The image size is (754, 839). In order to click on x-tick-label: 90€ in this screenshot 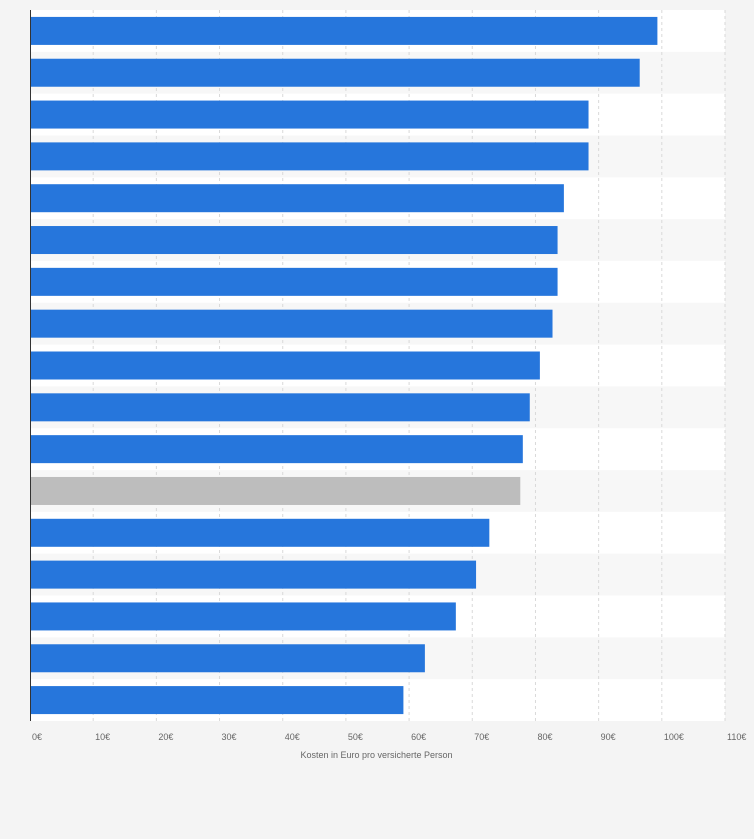, I will do `click(608, 737)`.